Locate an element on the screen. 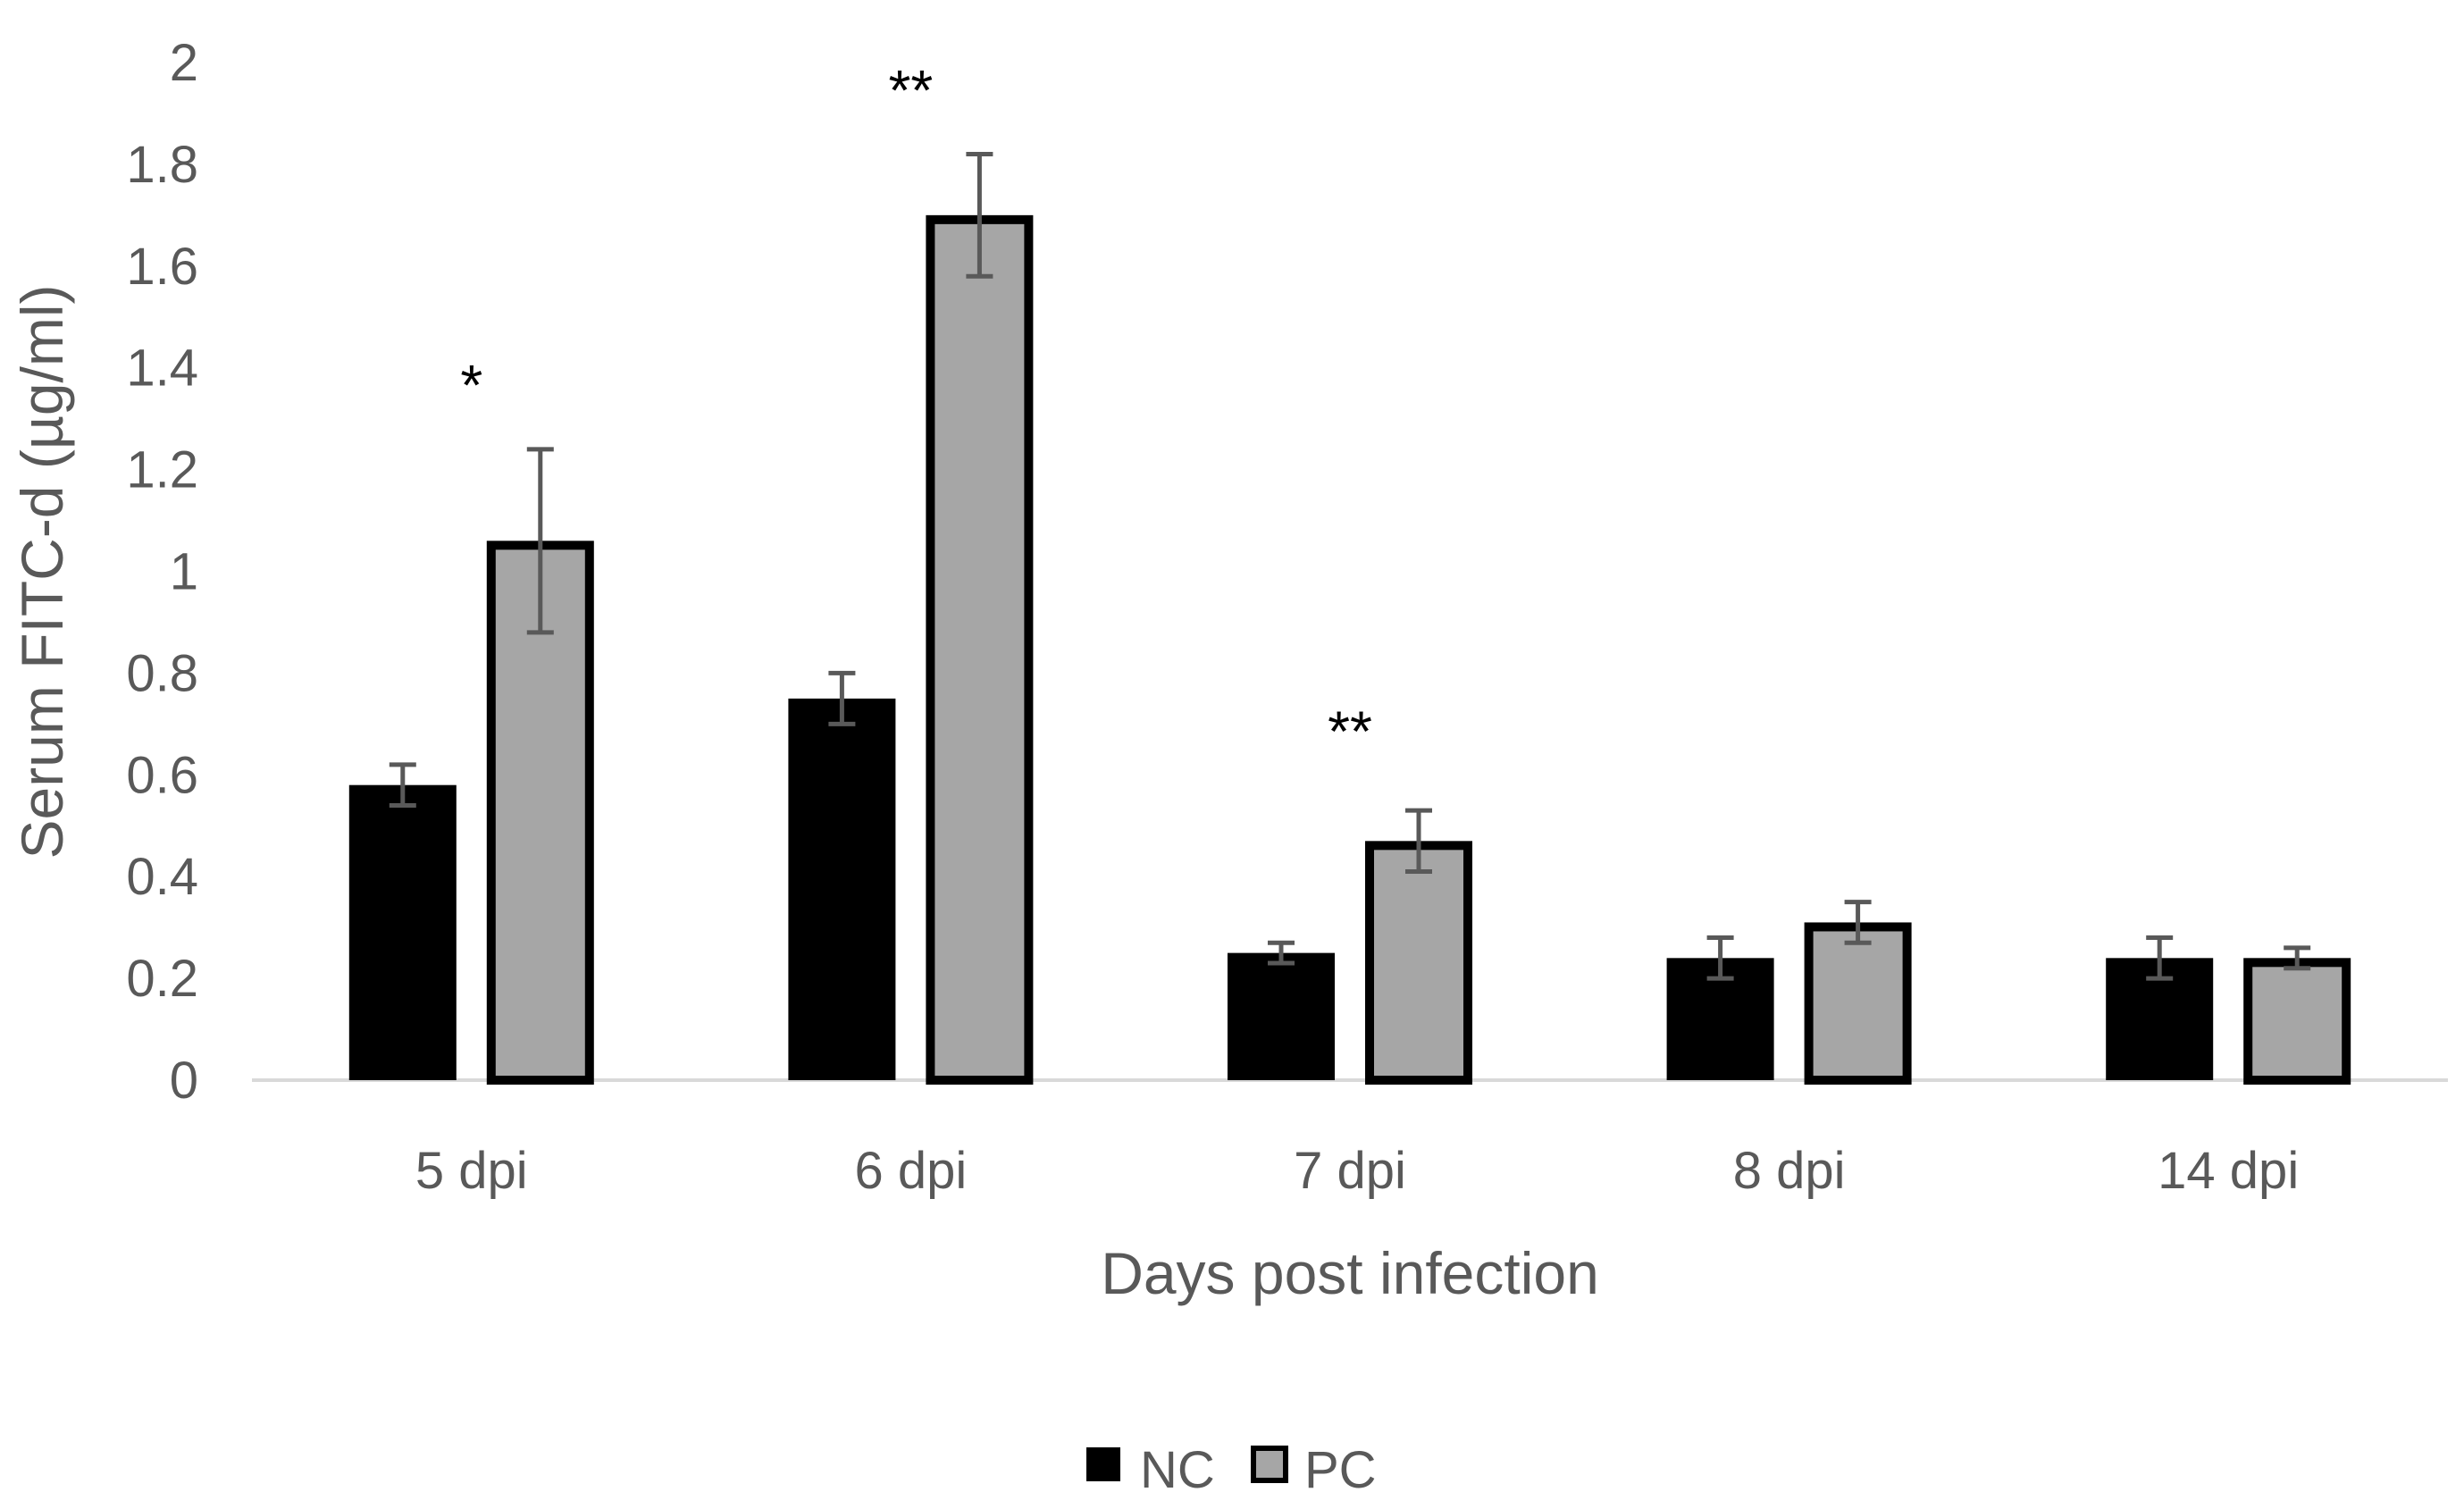 The image size is (2464, 1509). bar-pc-14-dpi is located at coordinates (2297, 1021).